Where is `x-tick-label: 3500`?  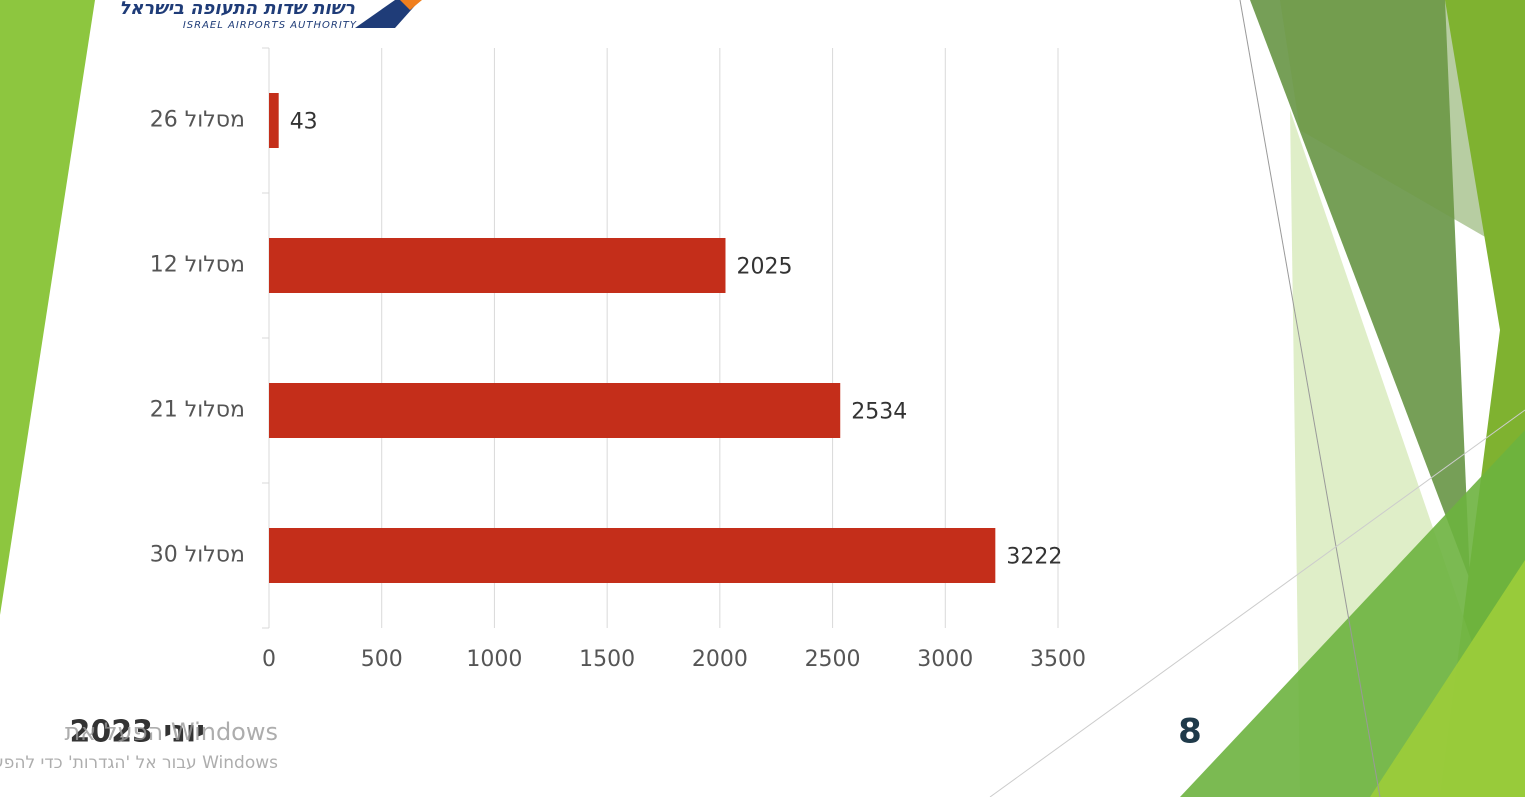 x-tick-label: 3500 is located at coordinates (1058, 659).